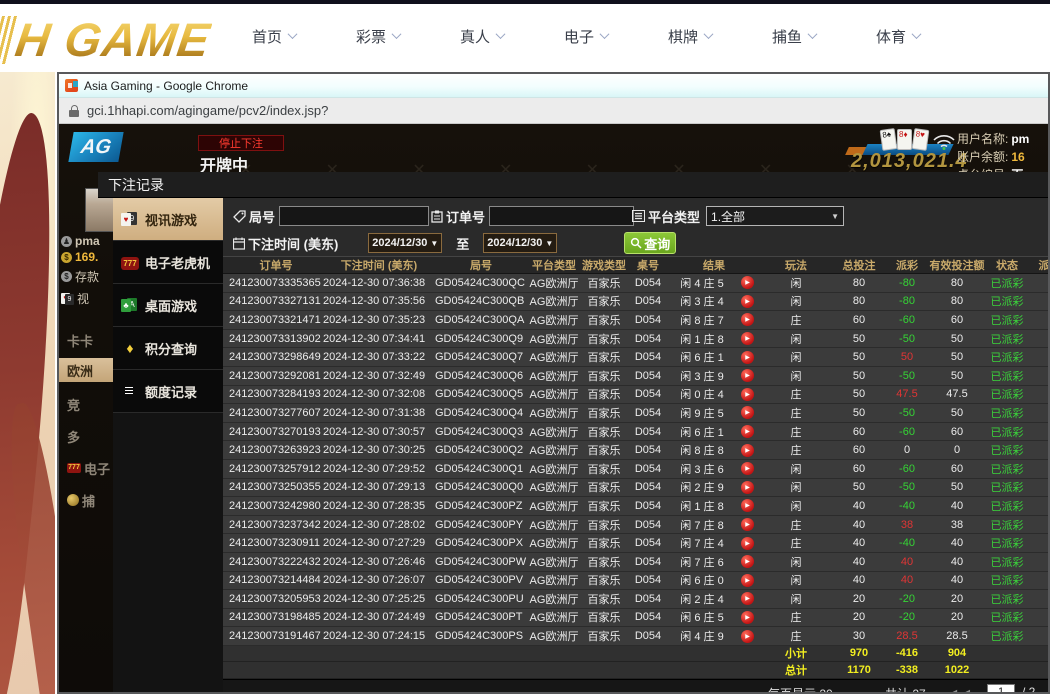 The height and width of the screenshot is (694, 1050). I want to click on cell-bet-type: 庄, so click(796, 544).